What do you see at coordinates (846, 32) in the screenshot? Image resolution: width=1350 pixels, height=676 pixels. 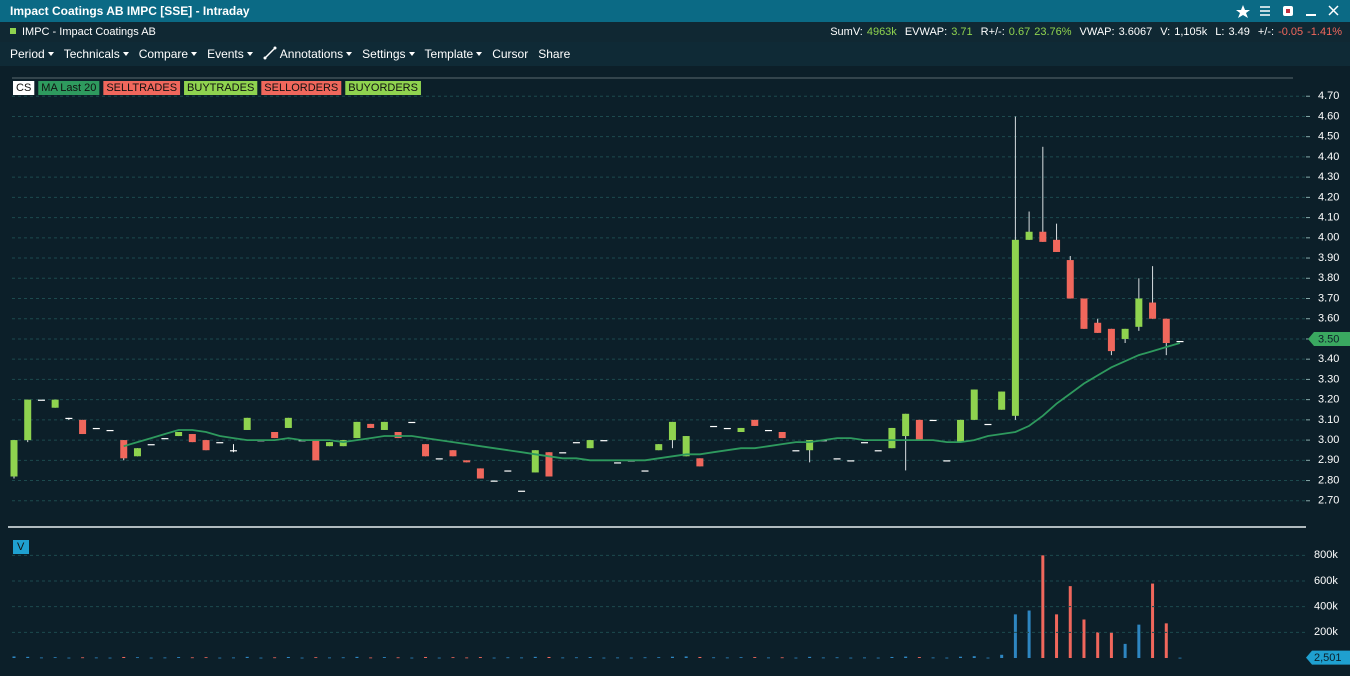 I see `stat-label: SumV:` at bounding box center [846, 32].